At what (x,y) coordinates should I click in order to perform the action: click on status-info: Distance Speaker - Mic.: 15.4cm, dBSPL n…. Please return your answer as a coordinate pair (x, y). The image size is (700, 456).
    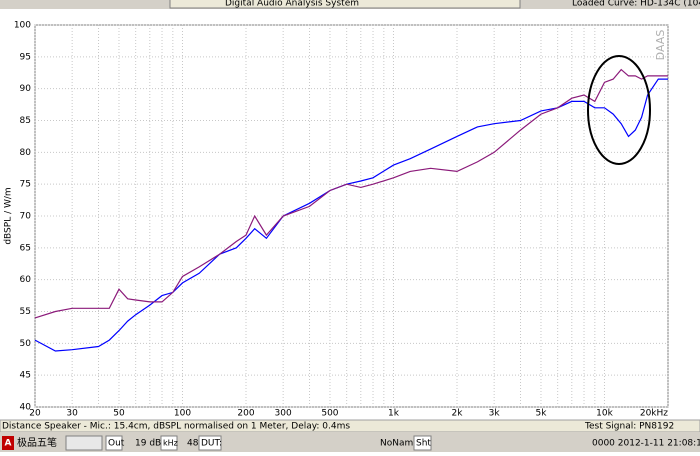
    Looking at the image, I should click on (176, 427).